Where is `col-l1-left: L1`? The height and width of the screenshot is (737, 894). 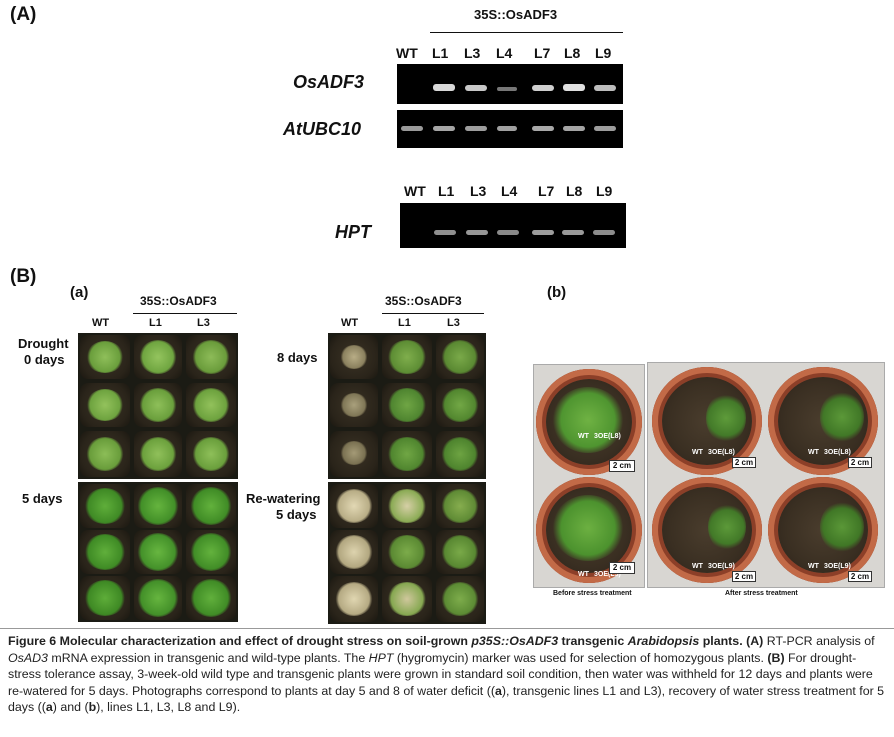 col-l1-left: L1 is located at coordinates (155, 323).